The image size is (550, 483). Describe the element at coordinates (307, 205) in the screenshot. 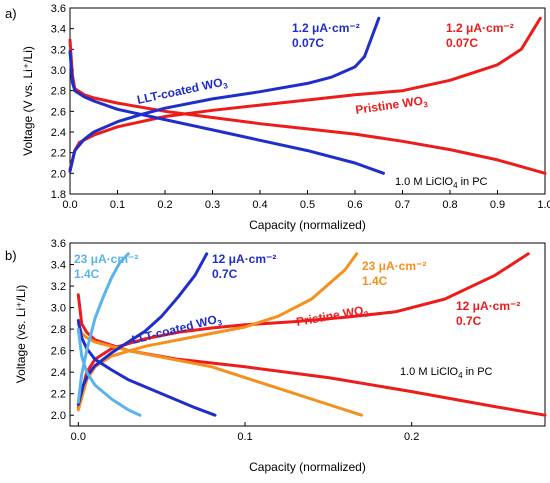

I see `panel-a-x-tick-label: 0.5` at that location.